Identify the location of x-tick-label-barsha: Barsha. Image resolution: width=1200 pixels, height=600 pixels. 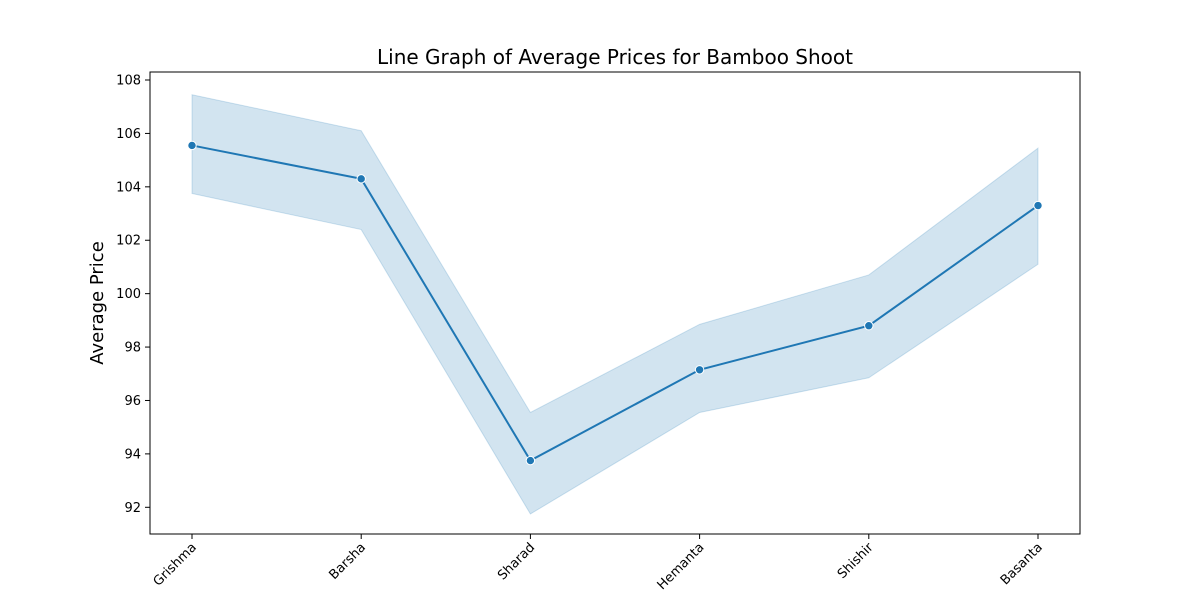
(347, 561).